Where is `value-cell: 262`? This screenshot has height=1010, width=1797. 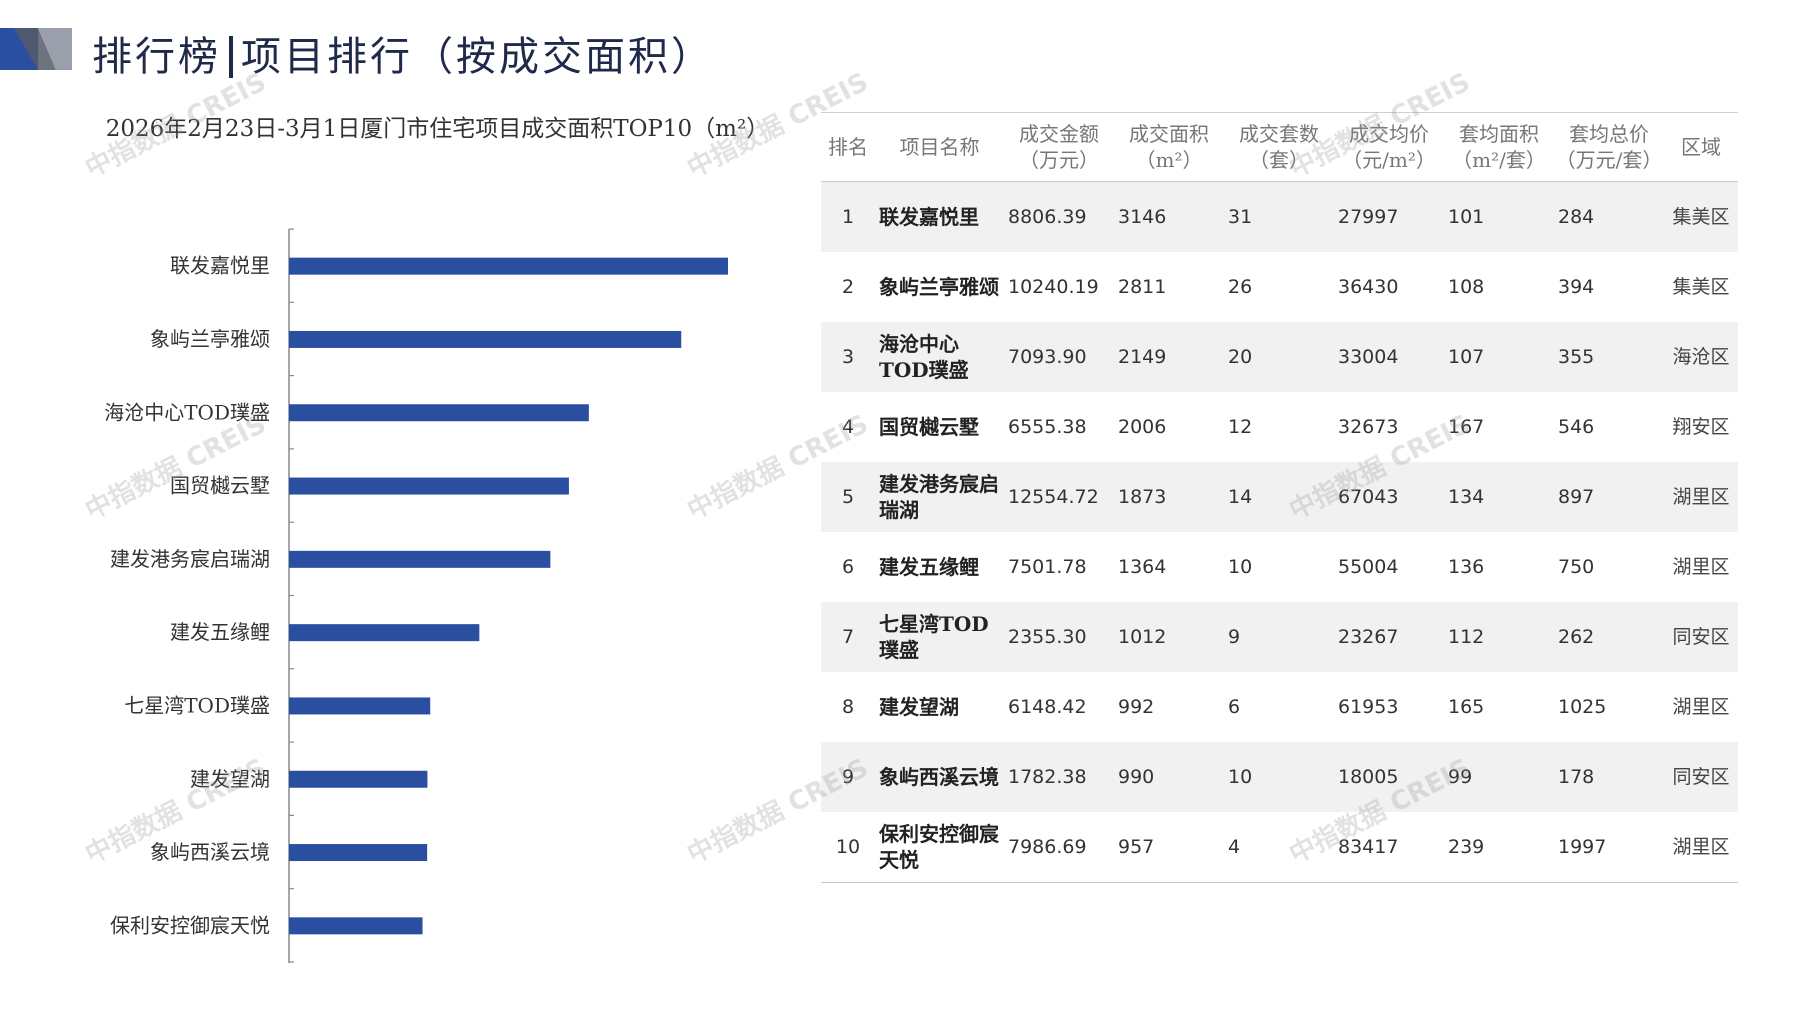 value-cell: 262 is located at coordinates (1609, 637).